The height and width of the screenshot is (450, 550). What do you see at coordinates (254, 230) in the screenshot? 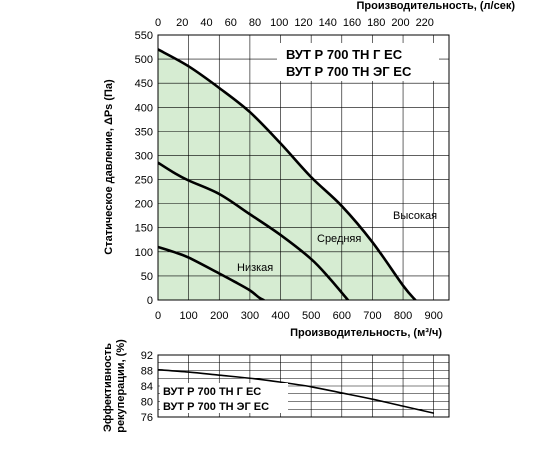
I see `curve-medium` at bounding box center [254, 230].